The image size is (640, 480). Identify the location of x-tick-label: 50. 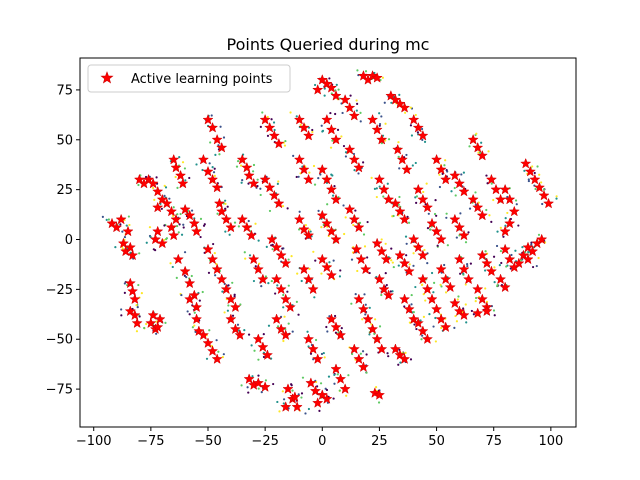
(436, 441).